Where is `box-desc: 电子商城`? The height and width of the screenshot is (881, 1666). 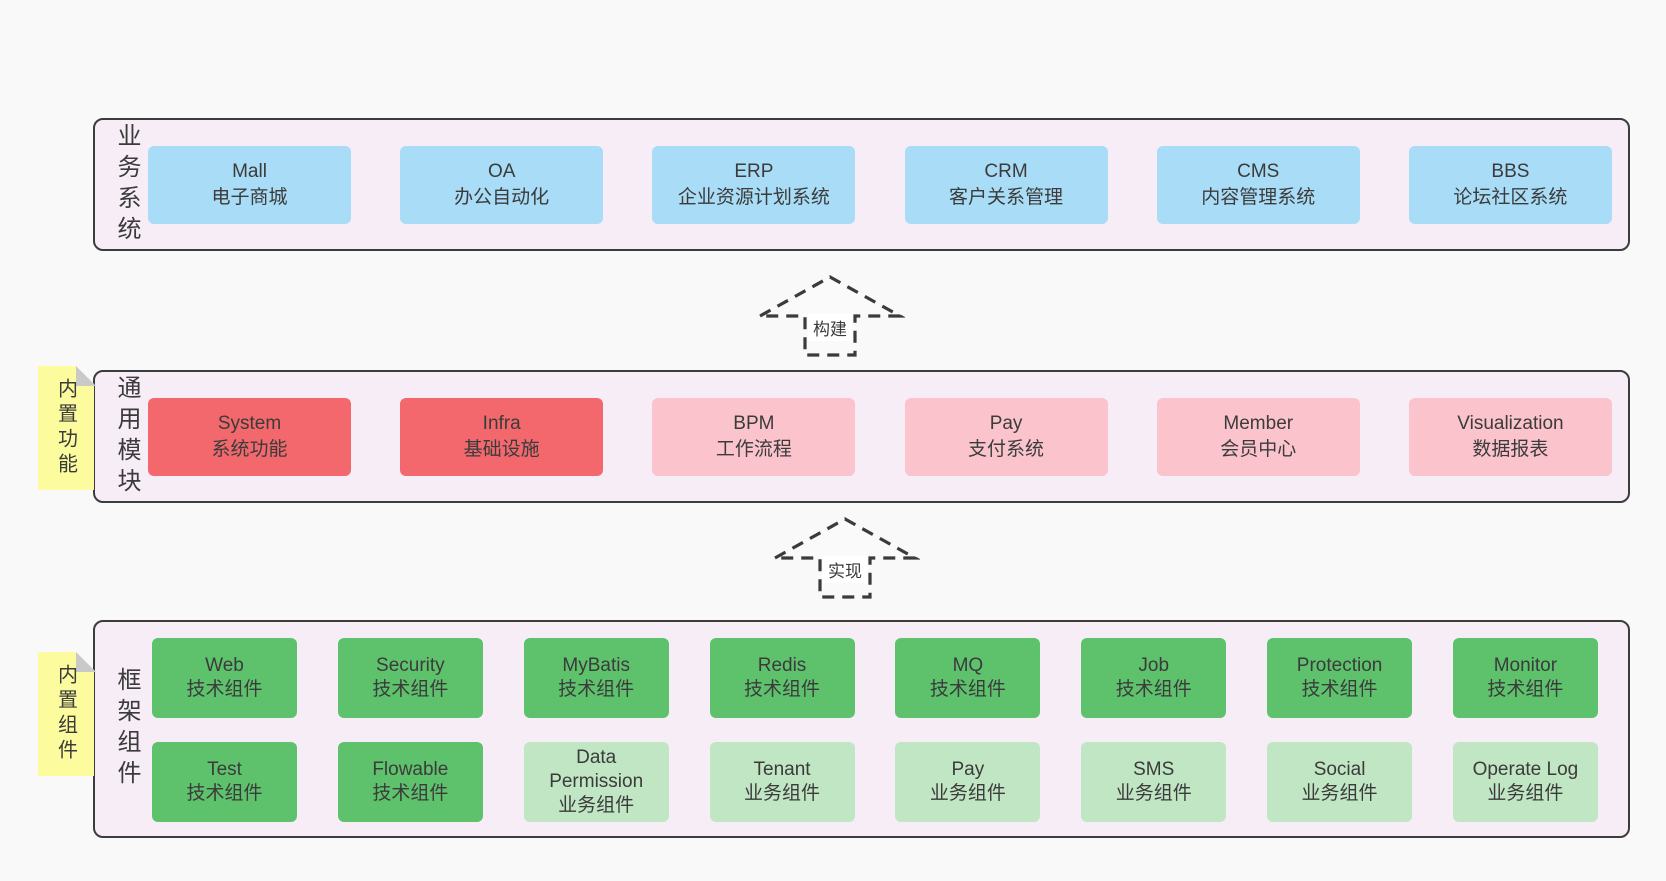
box-desc: 电子商城 is located at coordinates (249, 197).